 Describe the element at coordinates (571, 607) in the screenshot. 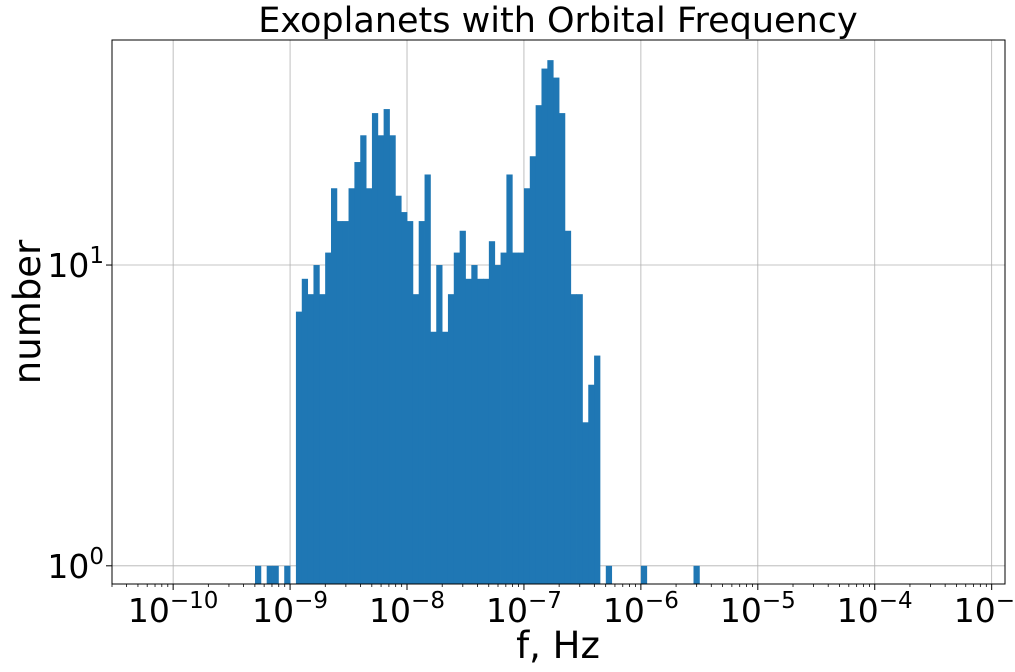

I see `x-axis-ticks: 10⁻¹⁰ 10⁻⁹ 10⁻⁸ 10⁻⁷ 10⁻⁶ 10⁻⁵ 10⁻⁴ 10⁻³` at that location.